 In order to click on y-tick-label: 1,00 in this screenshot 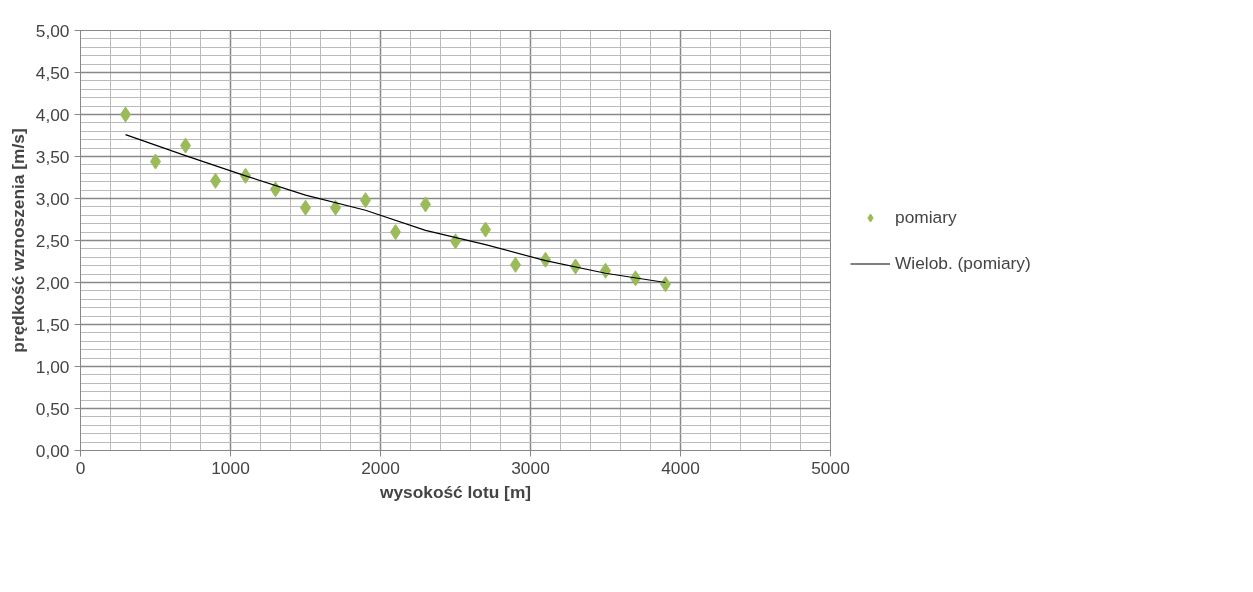, I will do `click(52, 366)`.